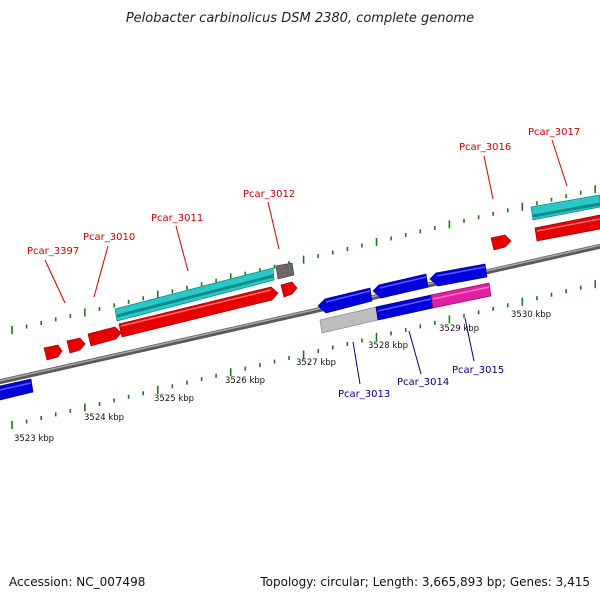 Image resolution: width=600 pixels, height=600 pixels. What do you see at coordinates (413, 351) in the screenshot?
I see `reverse-leaders` at bounding box center [413, 351].